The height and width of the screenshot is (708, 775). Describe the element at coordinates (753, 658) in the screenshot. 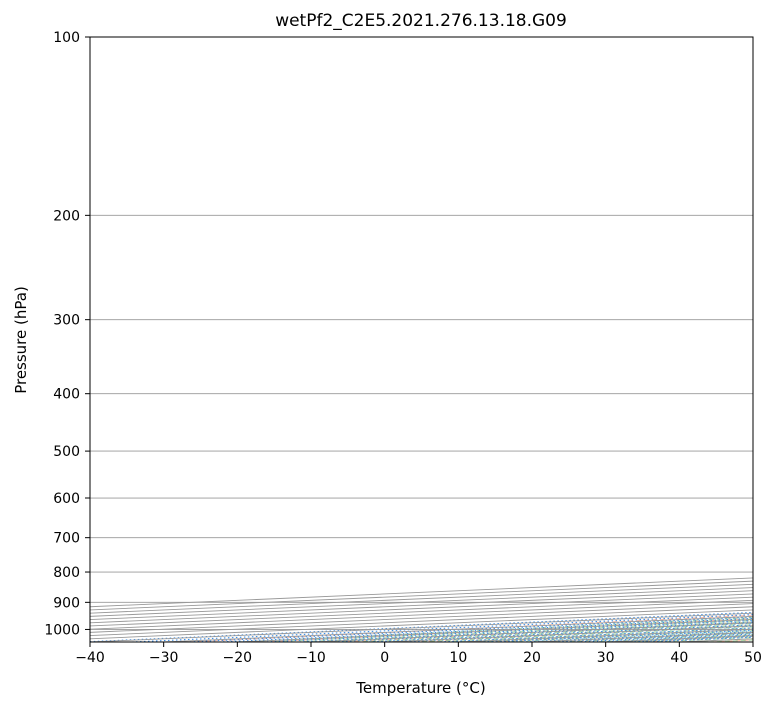

I see `x-tick-label: 50` at that location.